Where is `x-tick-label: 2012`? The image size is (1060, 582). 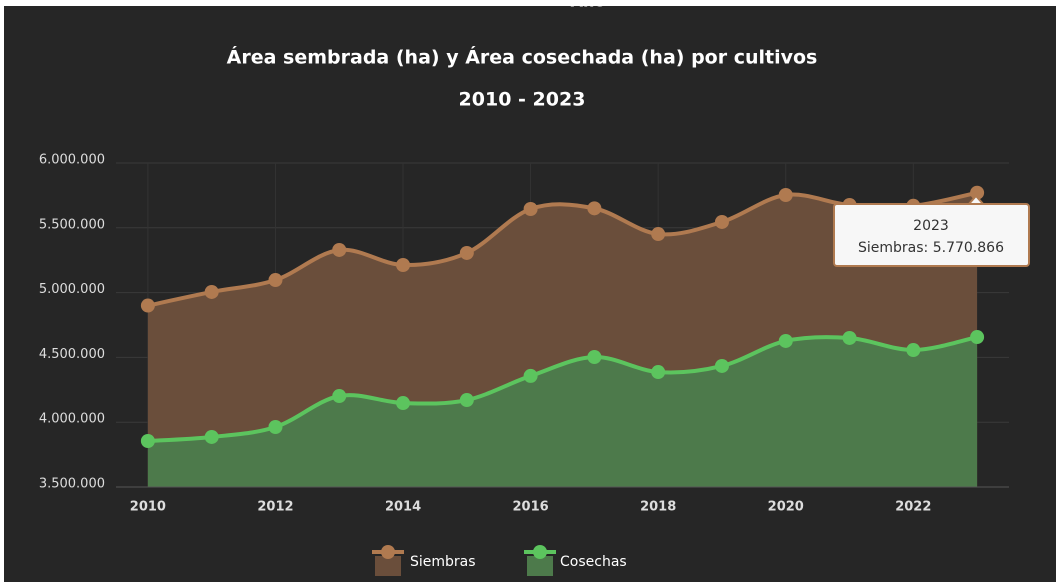
x-tick-label: 2012 is located at coordinates (275, 507).